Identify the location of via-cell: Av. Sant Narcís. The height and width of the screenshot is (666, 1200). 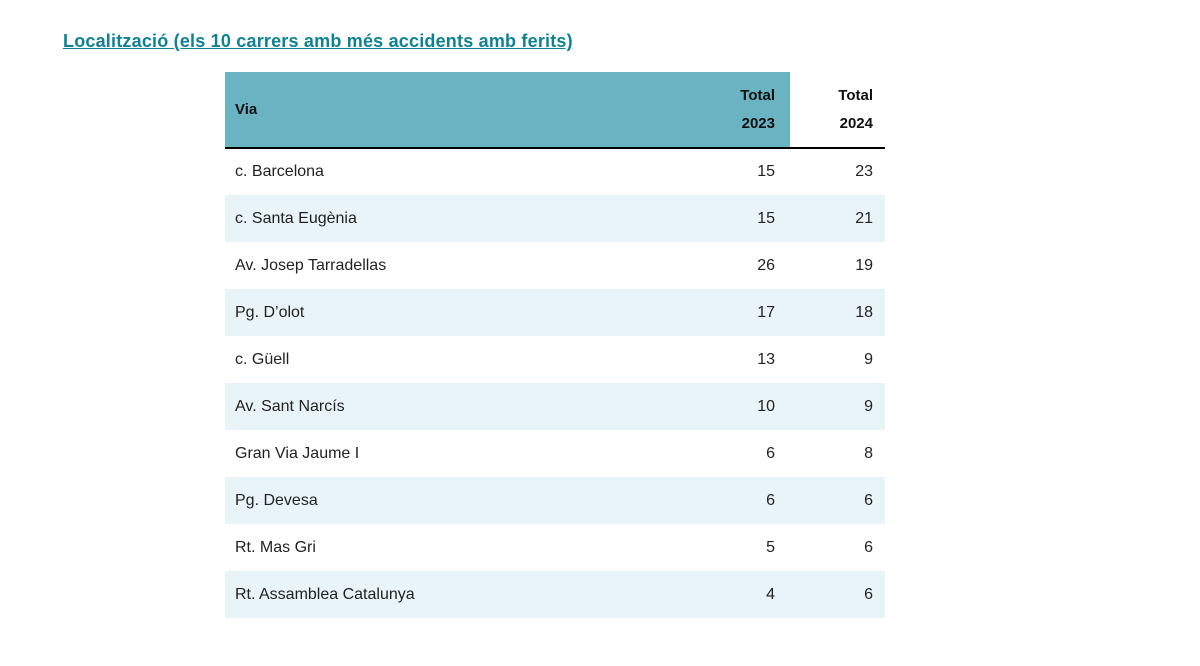
(290, 406).